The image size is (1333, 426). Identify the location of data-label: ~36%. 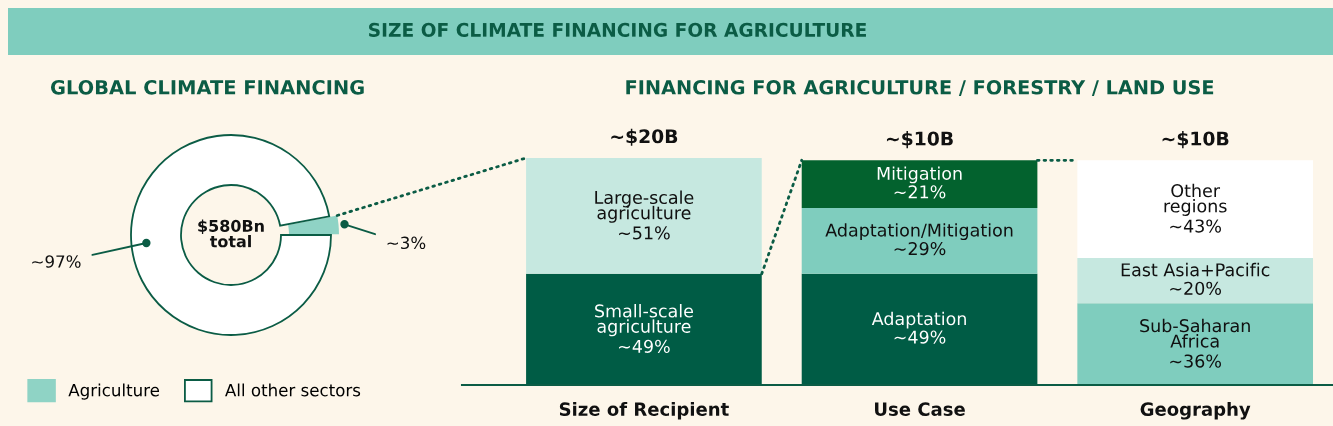
(1195, 361).